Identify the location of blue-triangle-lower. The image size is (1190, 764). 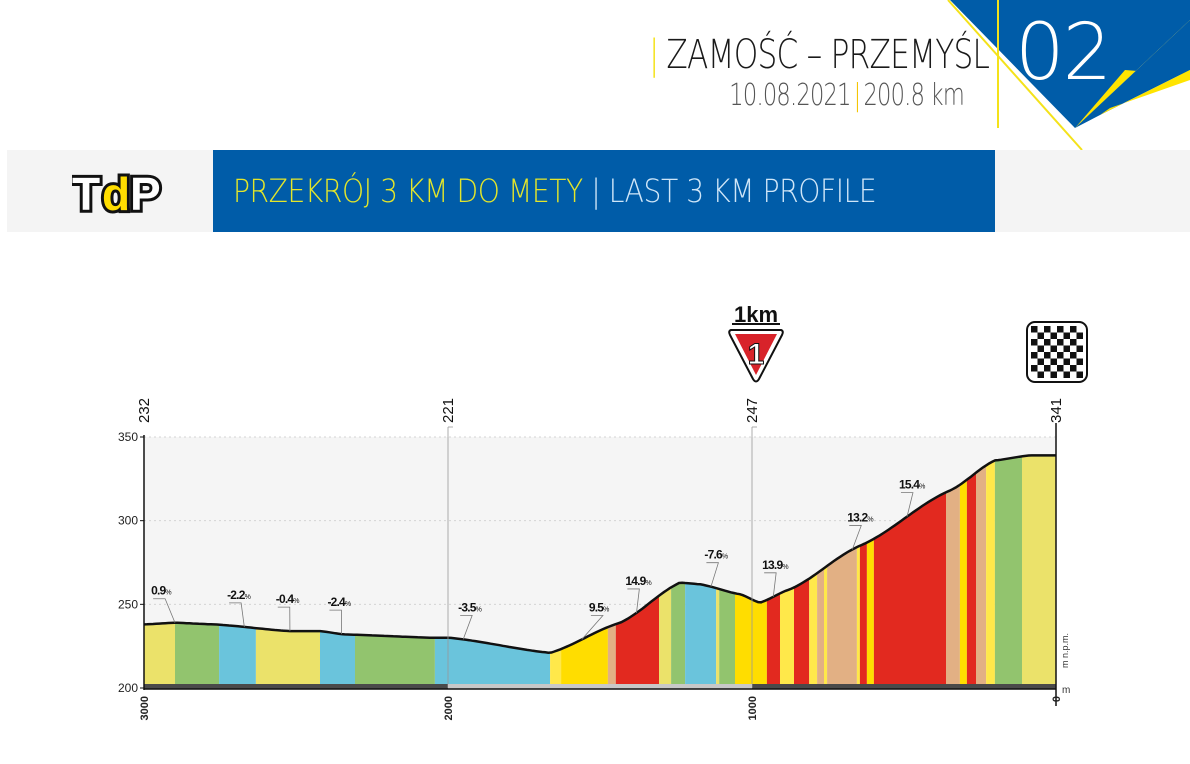
(1132, 74).